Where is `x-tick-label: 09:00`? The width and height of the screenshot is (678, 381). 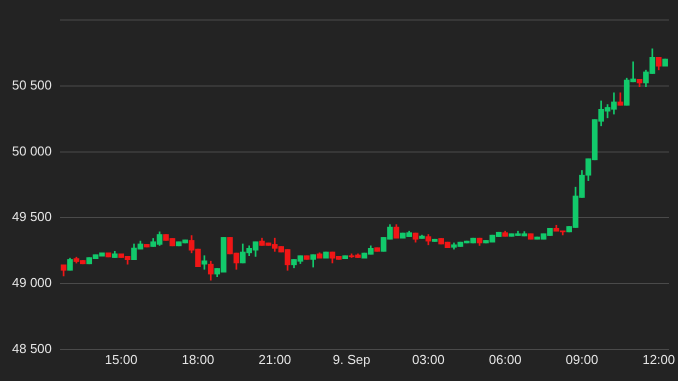
x-tick-label: 09:00 is located at coordinates (582, 359).